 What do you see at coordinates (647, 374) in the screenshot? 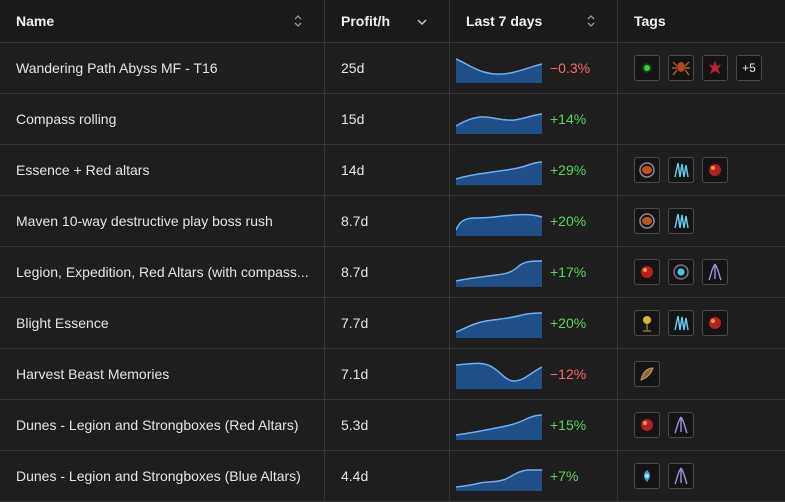
I see `memory-icon` at bounding box center [647, 374].